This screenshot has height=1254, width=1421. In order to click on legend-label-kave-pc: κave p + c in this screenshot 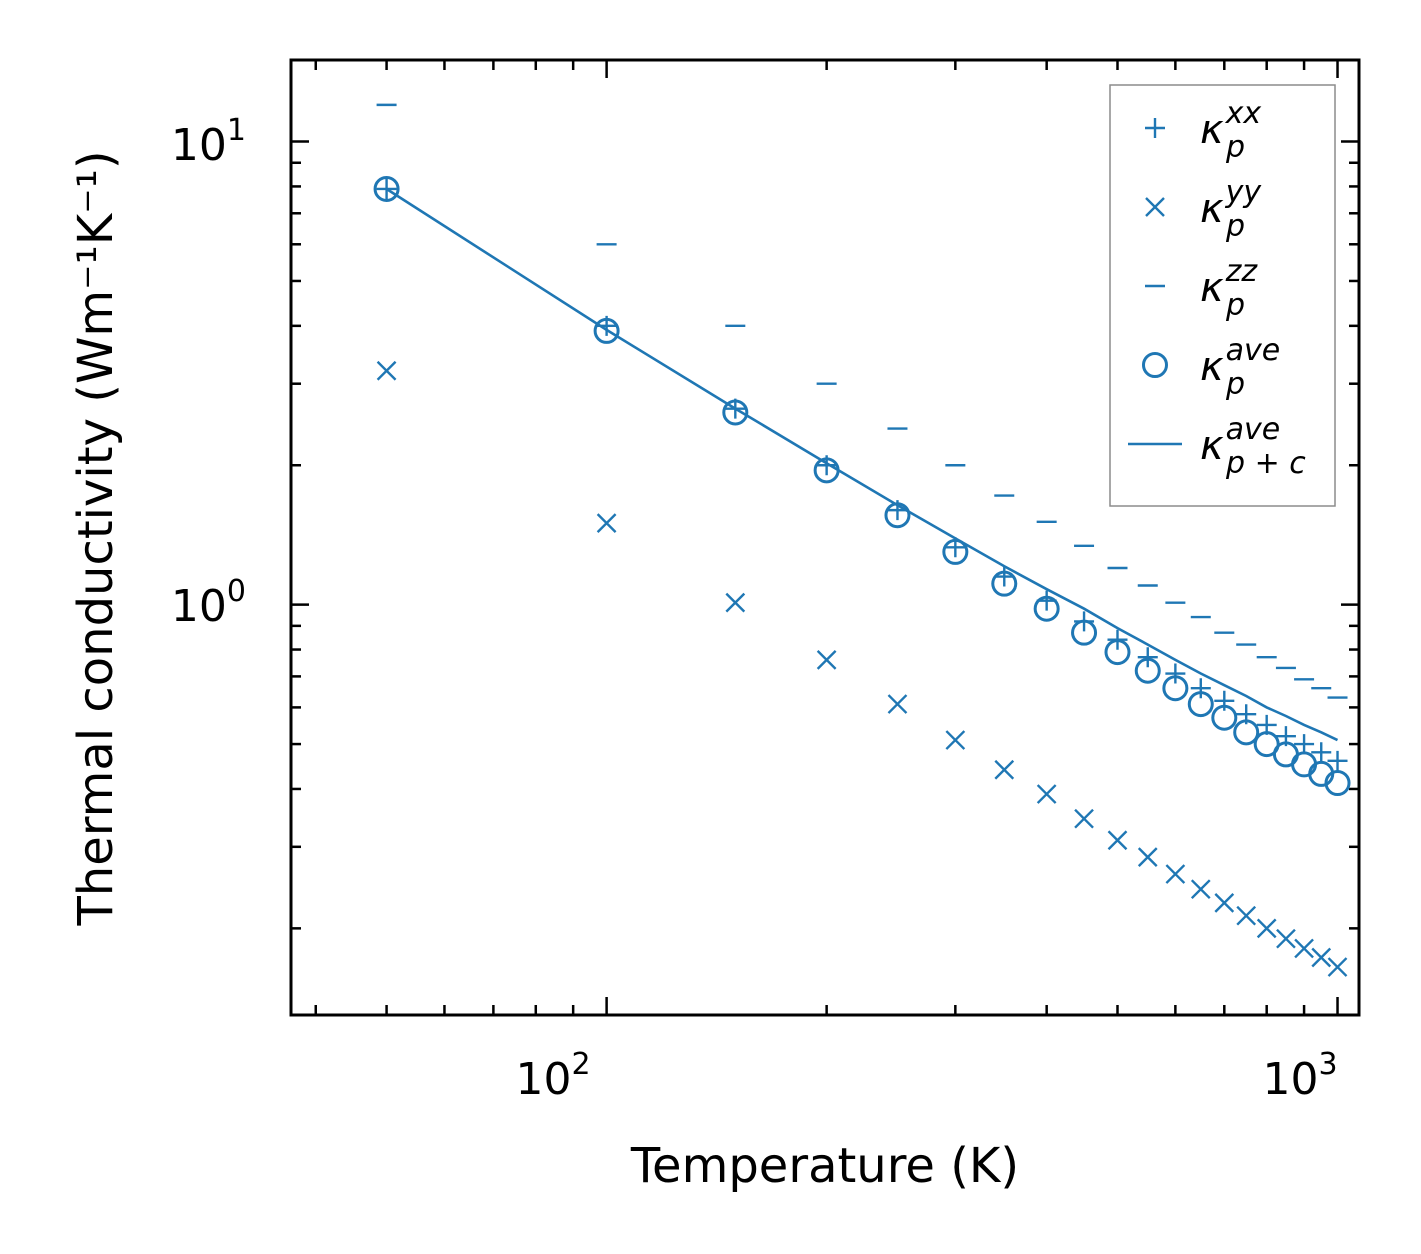, I will do `click(1253, 446)`.